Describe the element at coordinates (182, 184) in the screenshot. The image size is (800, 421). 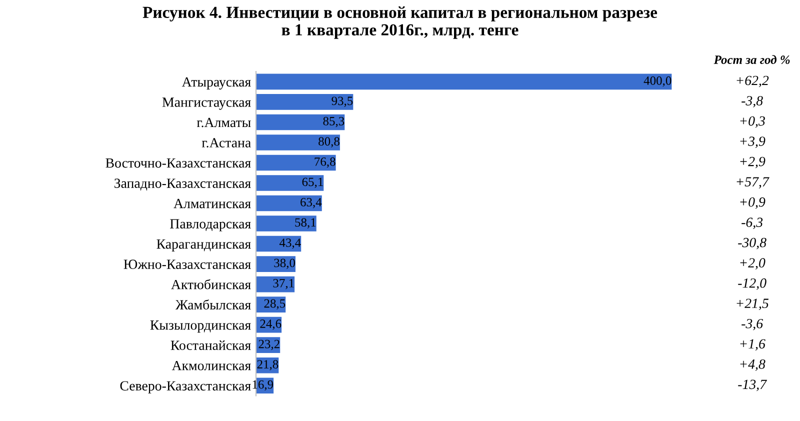
I see `y-tick-label: Западно-Казахстанская` at that location.